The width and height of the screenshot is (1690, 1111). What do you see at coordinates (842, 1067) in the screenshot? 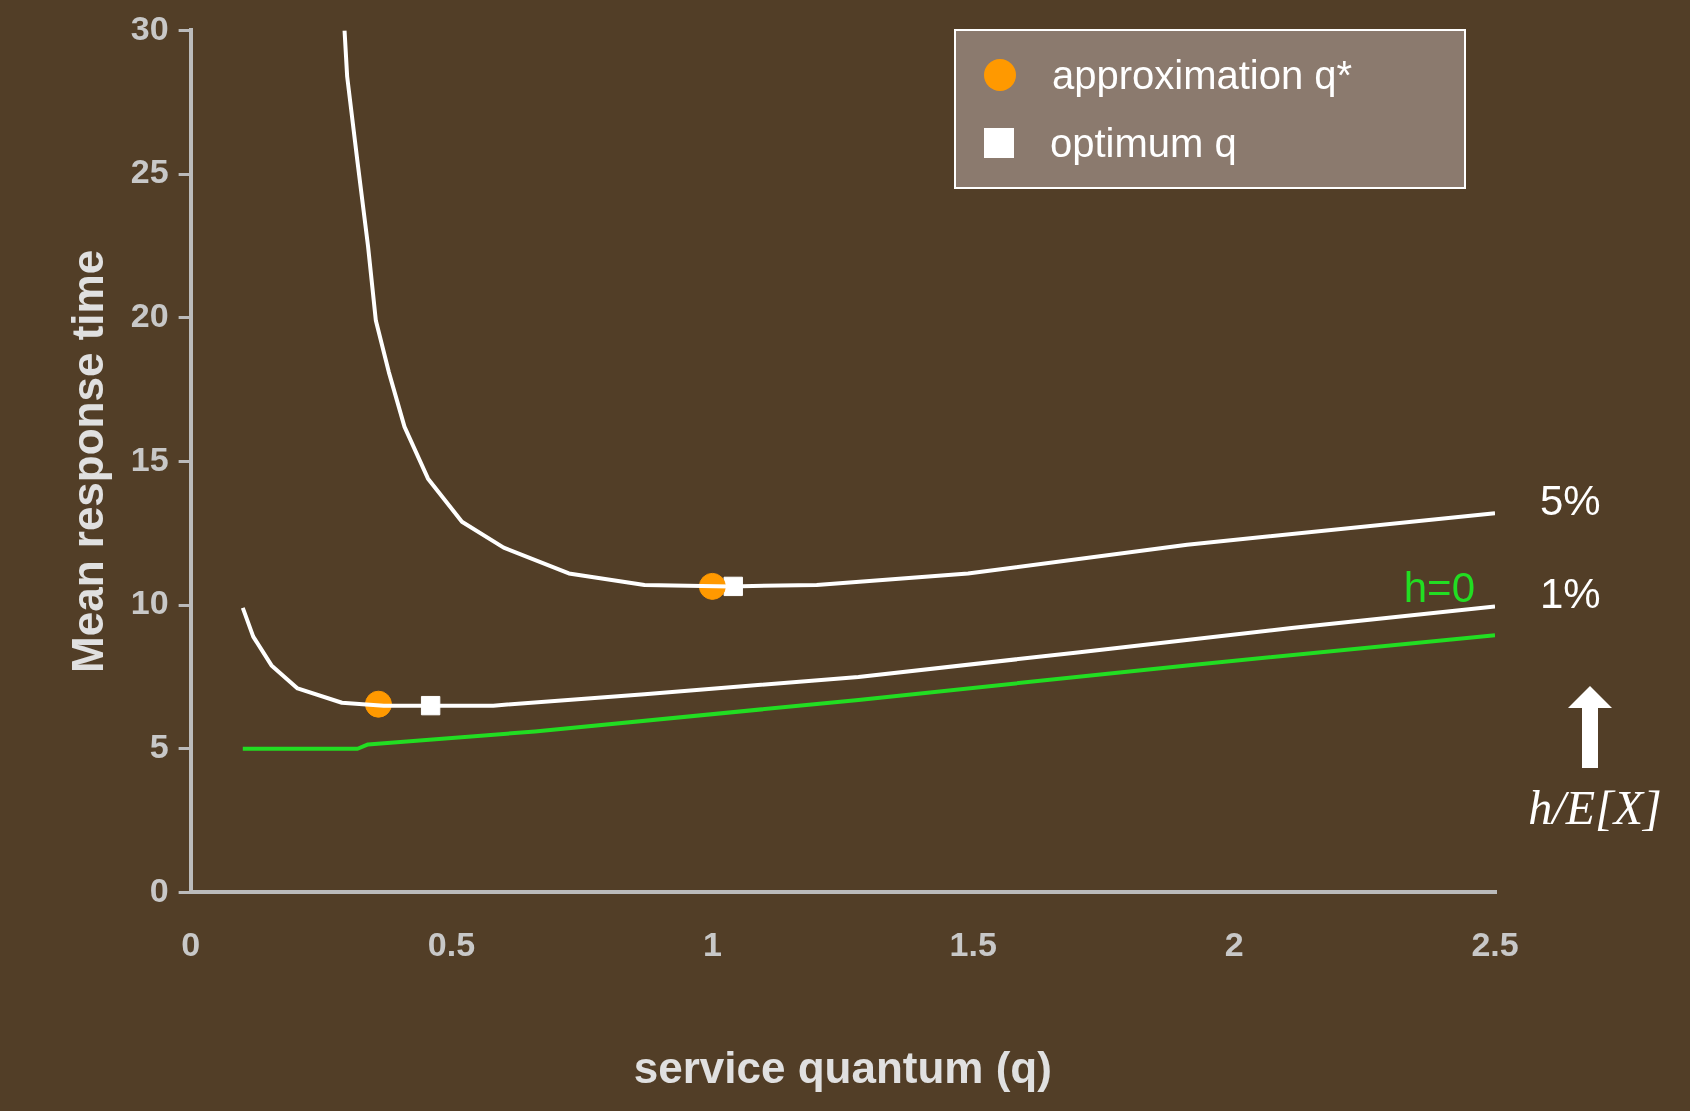
I see `x-axis-title: service quantum (q)` at bounding box center [842, 1067].